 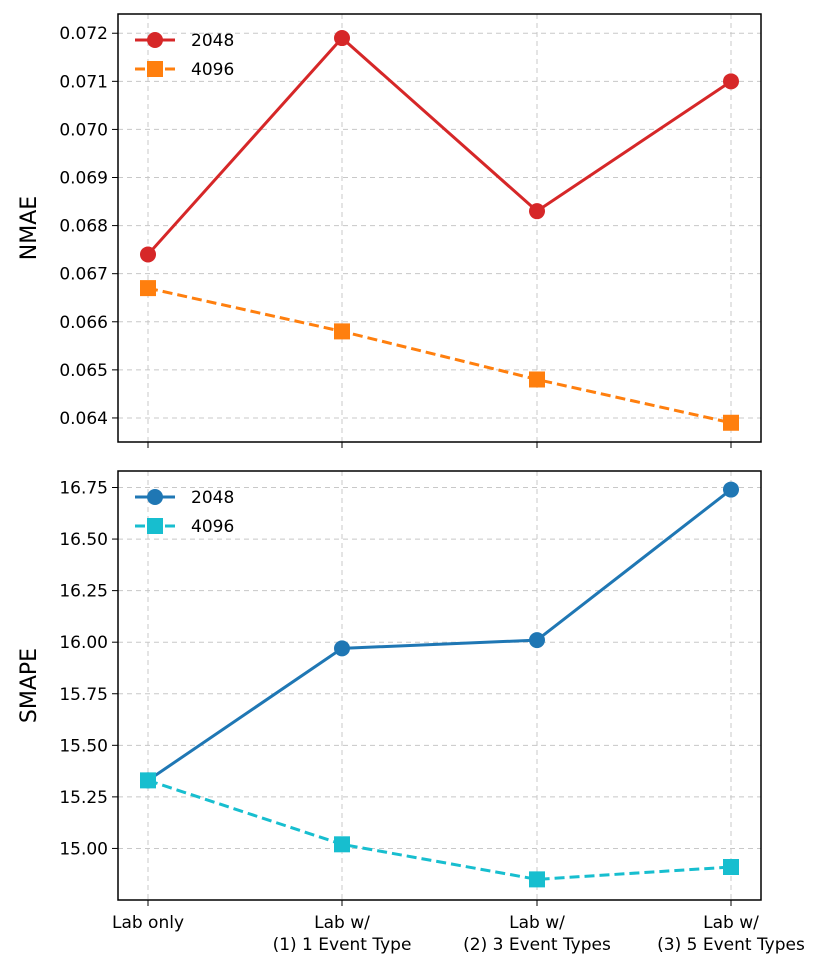 I want to click on y-tick-label: 0.070, so click(x=83, y=130).